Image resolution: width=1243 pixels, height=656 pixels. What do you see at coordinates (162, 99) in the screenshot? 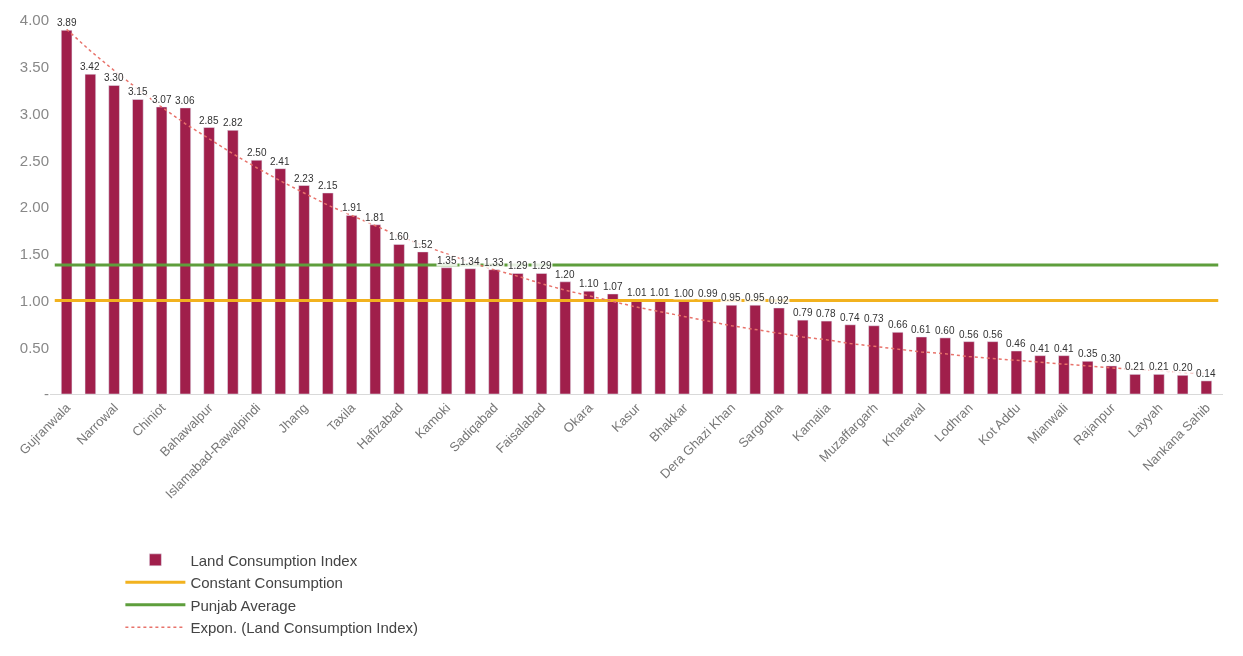
I see `data-label: 3.07` at bounding box center [162, 99].